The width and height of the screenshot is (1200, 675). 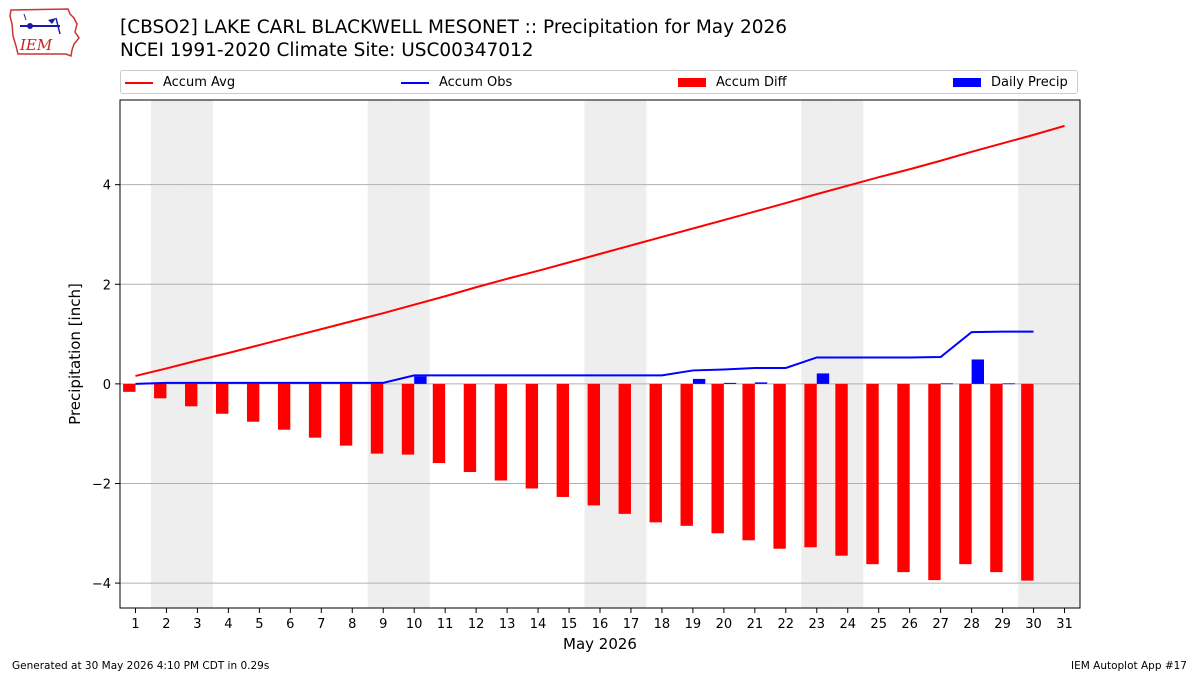 I want to click on x-tick-label: 29, so click(x=1002, y=624).